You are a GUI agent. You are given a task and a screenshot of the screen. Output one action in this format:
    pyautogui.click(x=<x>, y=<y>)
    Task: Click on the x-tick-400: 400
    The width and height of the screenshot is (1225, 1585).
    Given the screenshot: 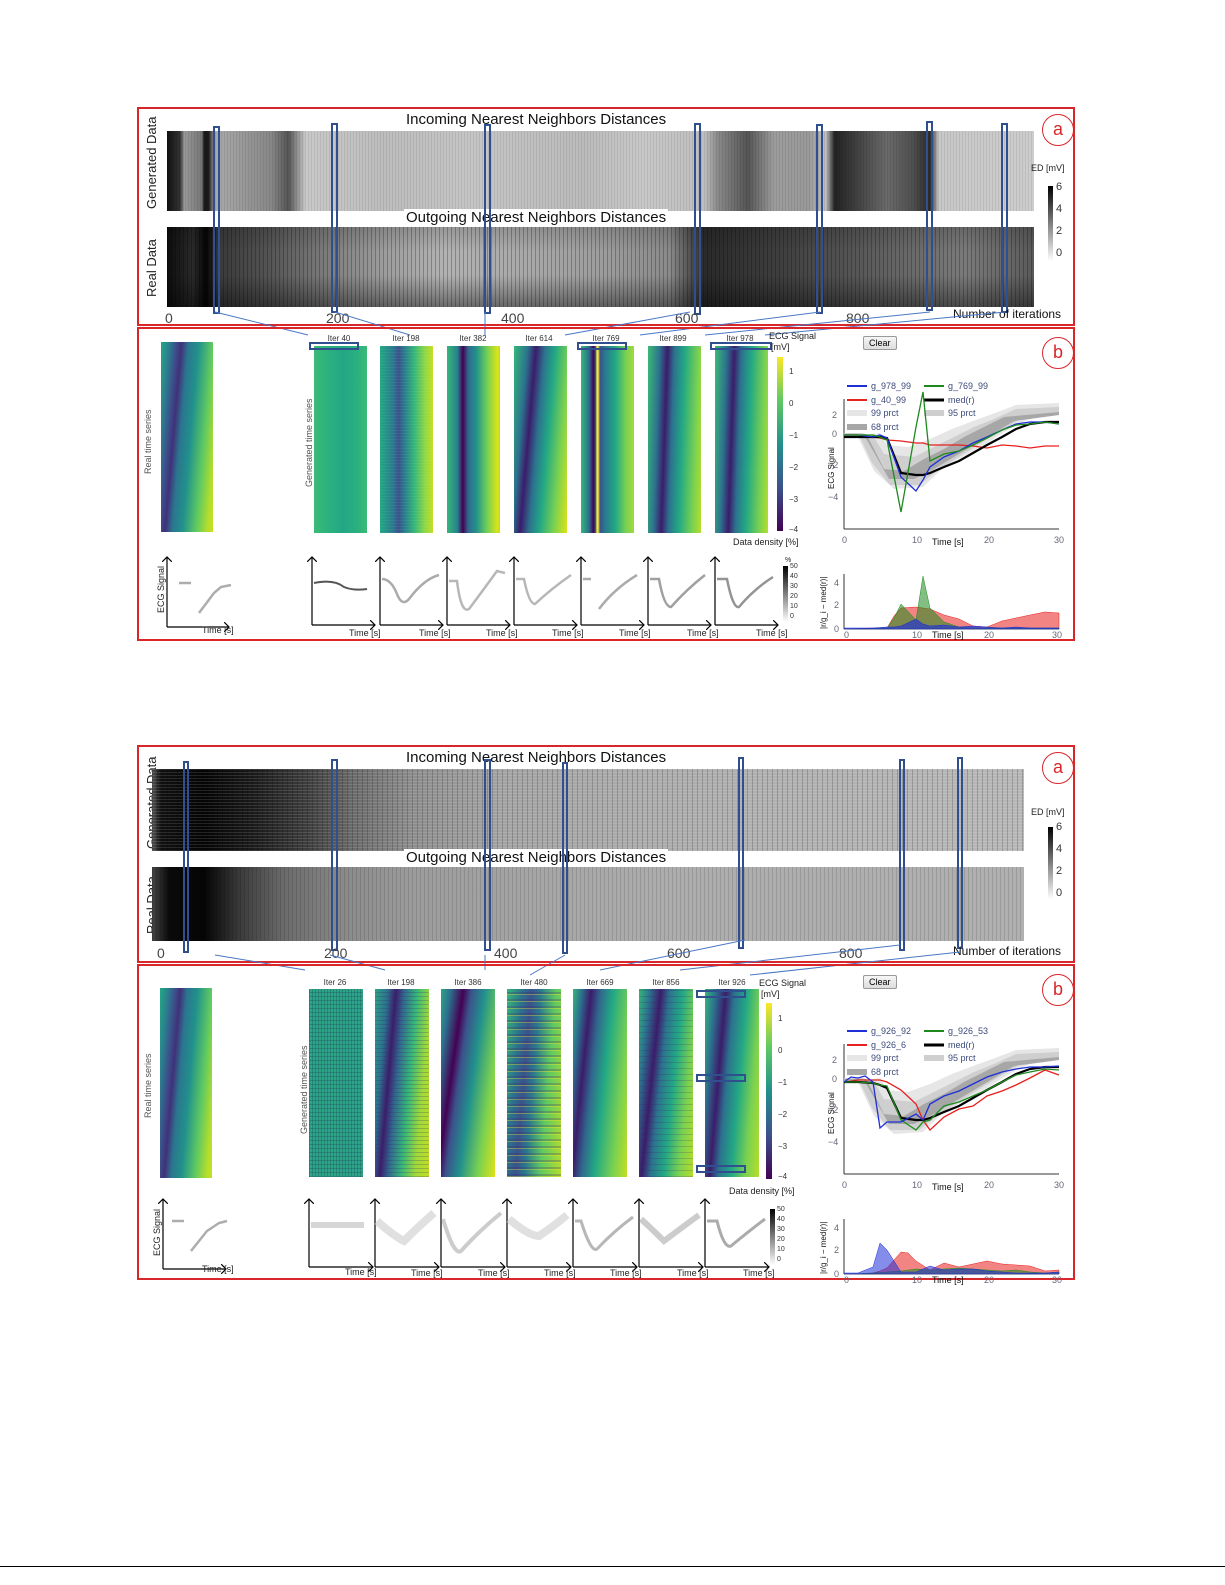 What is the action you would take?
    pyautogui.click(x=506, y=953)
    